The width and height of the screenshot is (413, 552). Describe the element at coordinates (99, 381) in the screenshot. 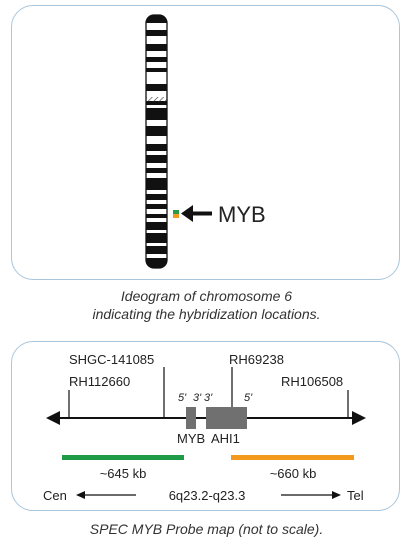

I see `marker-rh112660: RH112660` at that location.